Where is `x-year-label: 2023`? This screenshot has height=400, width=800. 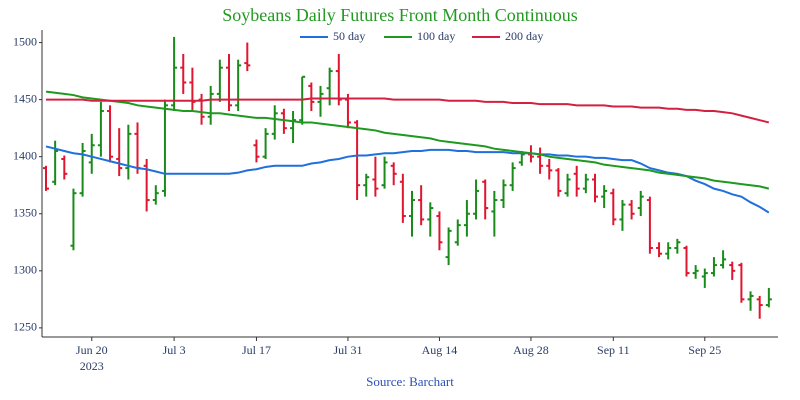
x-year-label: 2023 is located at coordinates (92, 366).